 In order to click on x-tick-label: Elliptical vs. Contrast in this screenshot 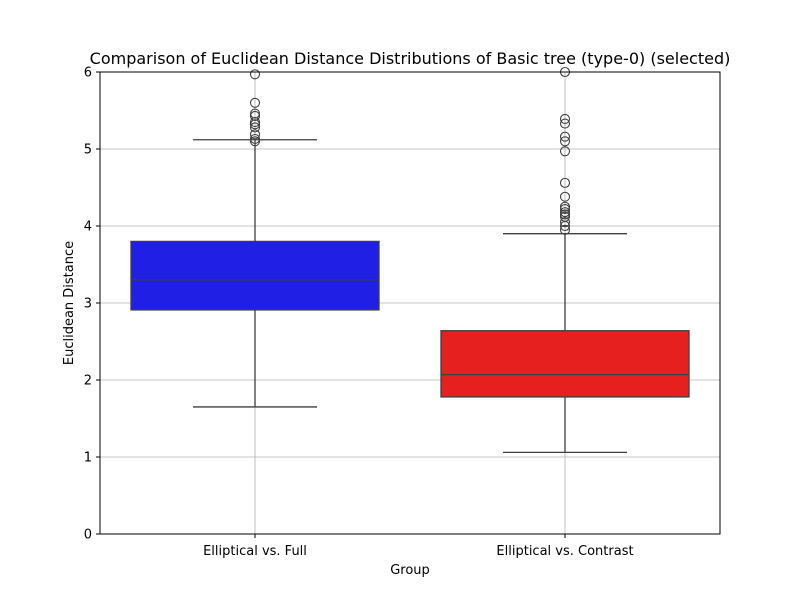, I will do `click(564, 551)`.